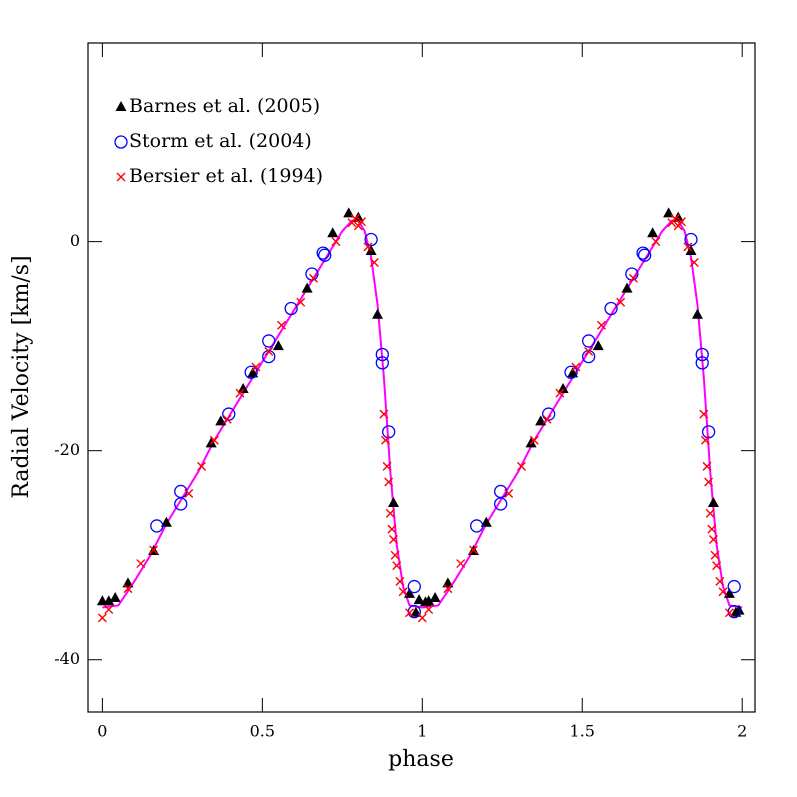 The height and width of the screenshot is (797, 797). Describe the element at coordinates (102, 731) in the screenshot. I see `x-tick-label: 0` at that location.